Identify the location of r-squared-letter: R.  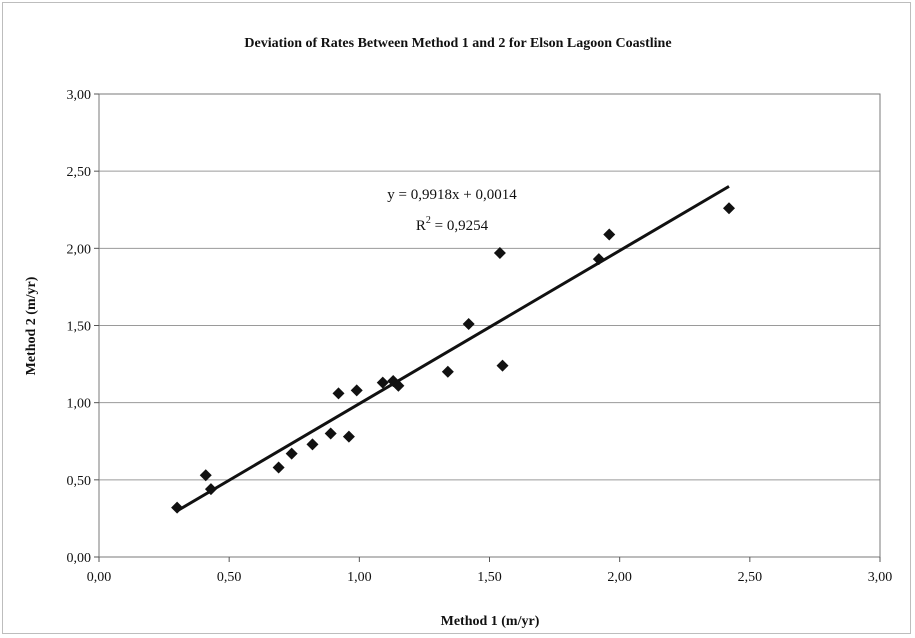
(421, 226).